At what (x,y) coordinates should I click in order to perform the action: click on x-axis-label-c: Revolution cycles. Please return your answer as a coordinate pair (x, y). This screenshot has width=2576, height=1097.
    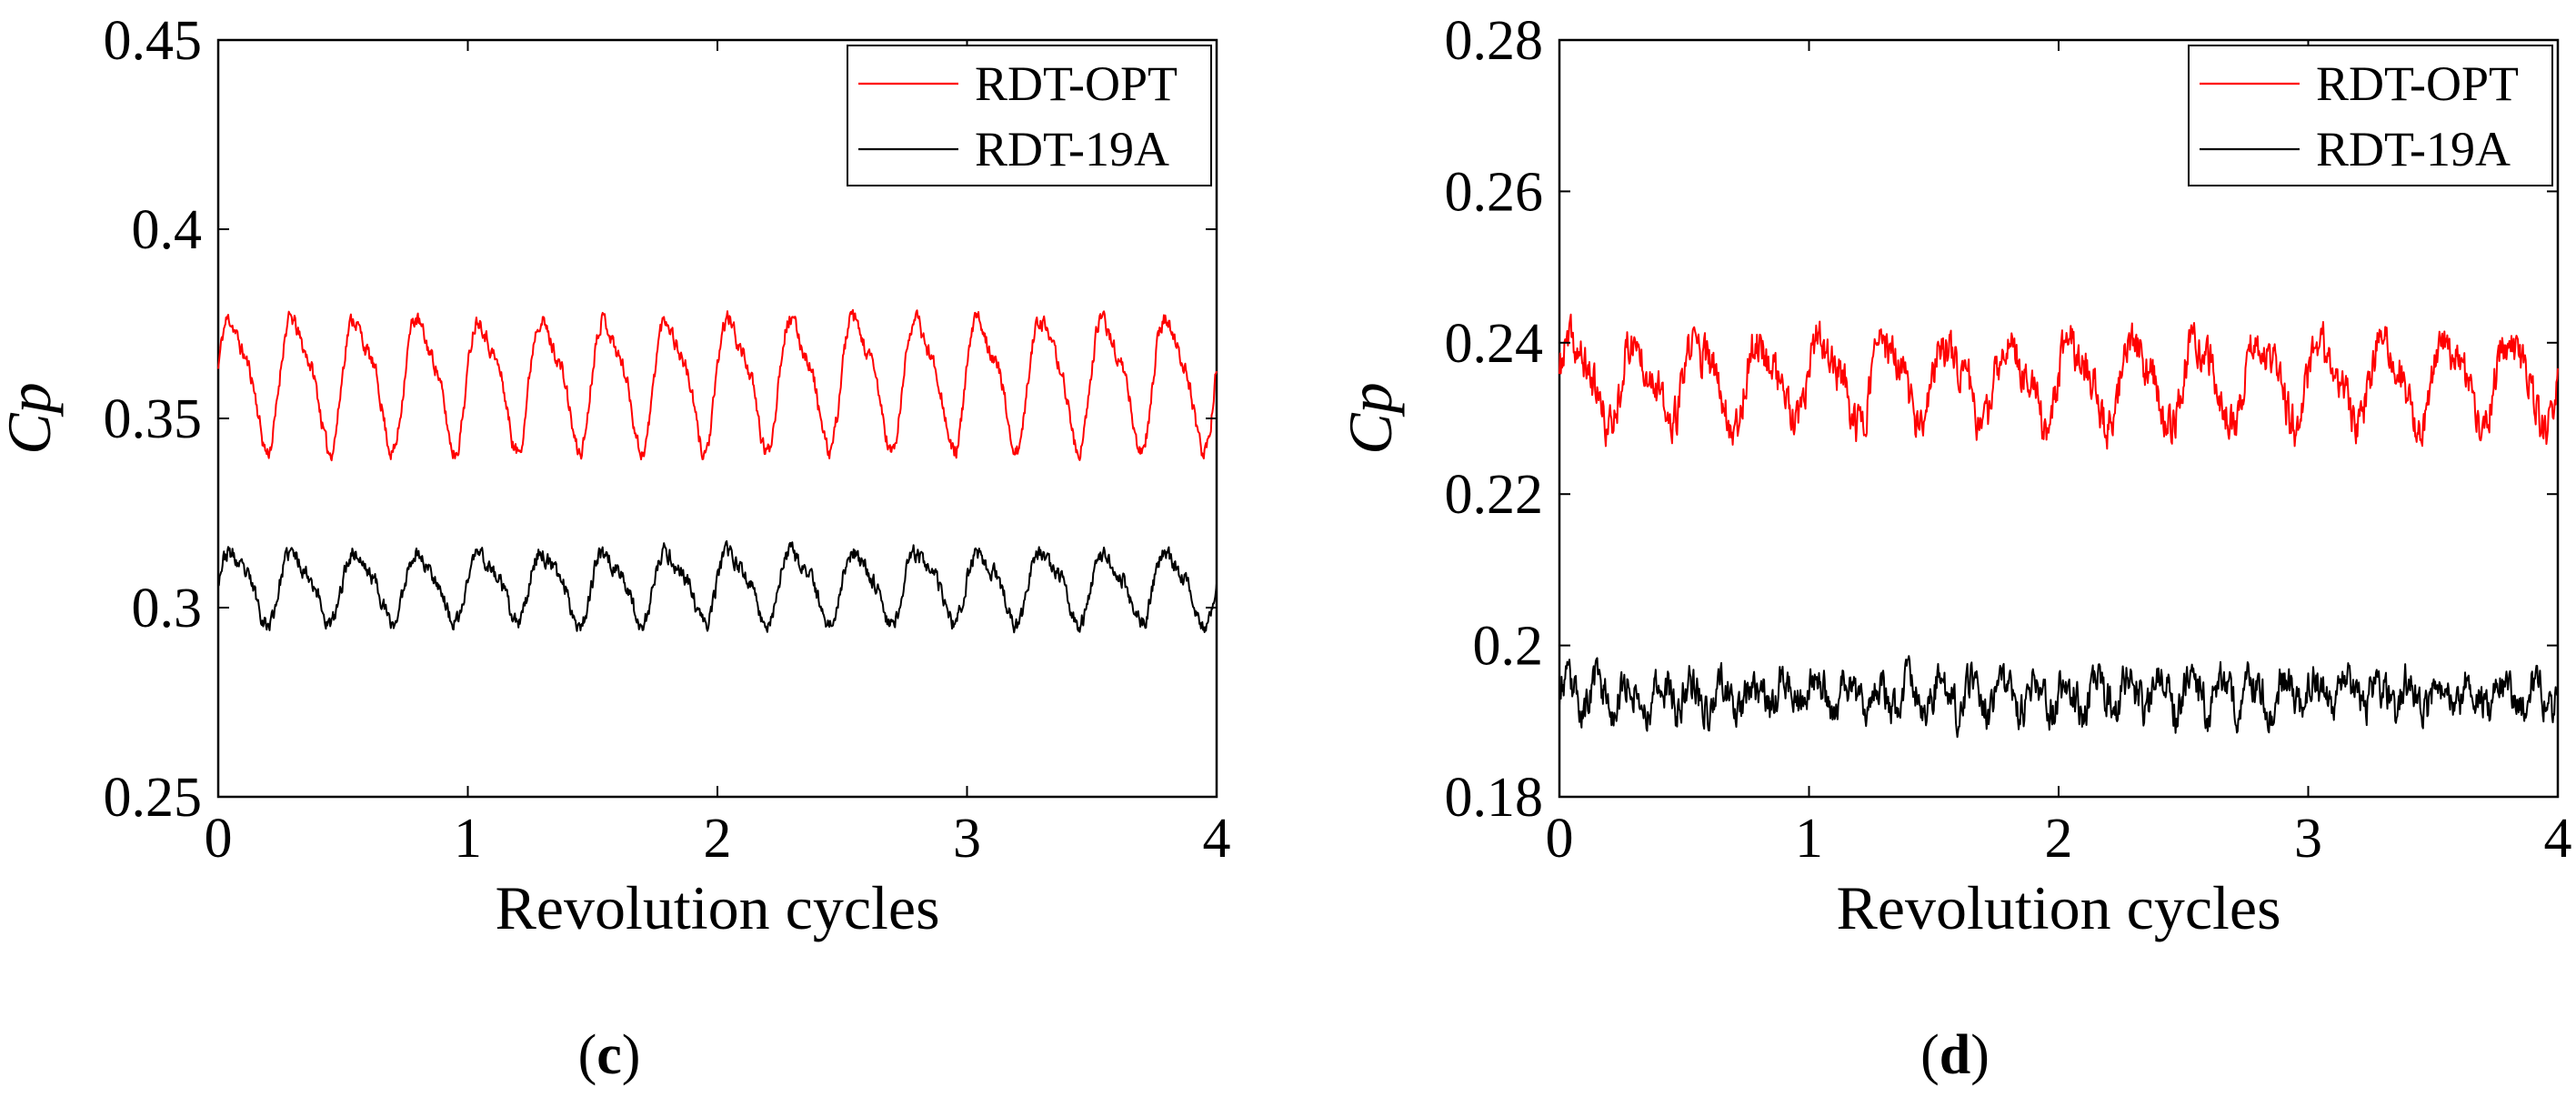
    Looking at the image, I should click on (717, 907).